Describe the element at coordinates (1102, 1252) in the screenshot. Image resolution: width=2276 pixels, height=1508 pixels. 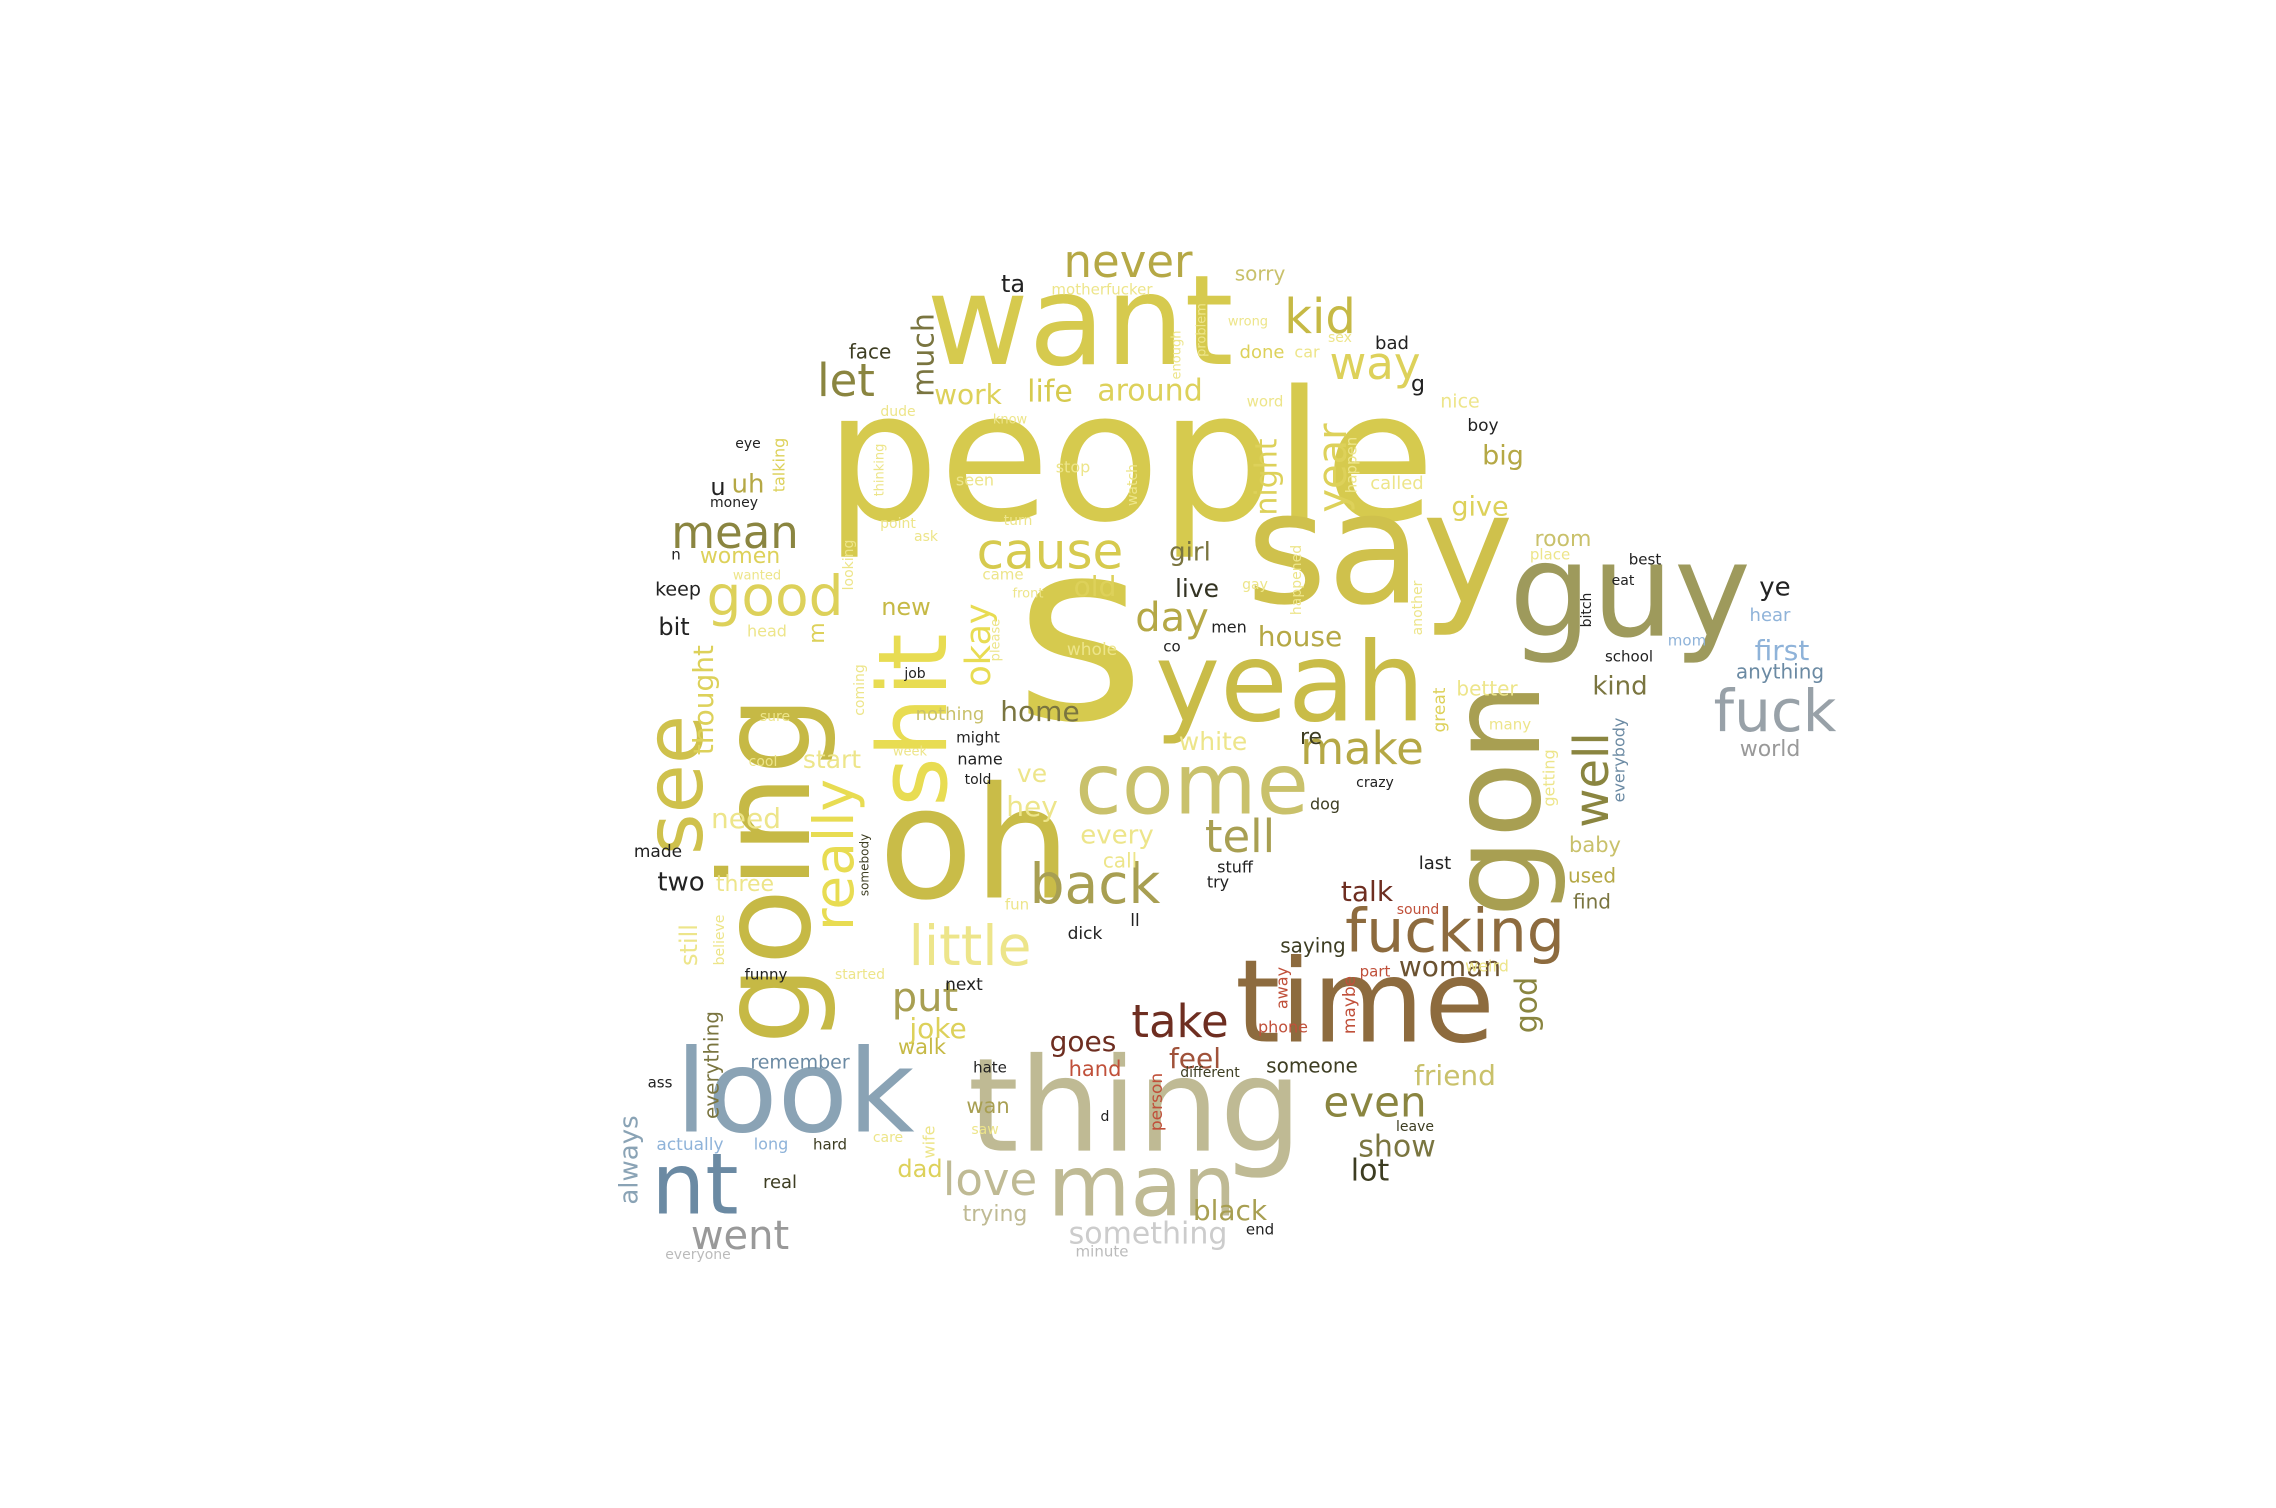
I see `word-minute: minute` at that location.